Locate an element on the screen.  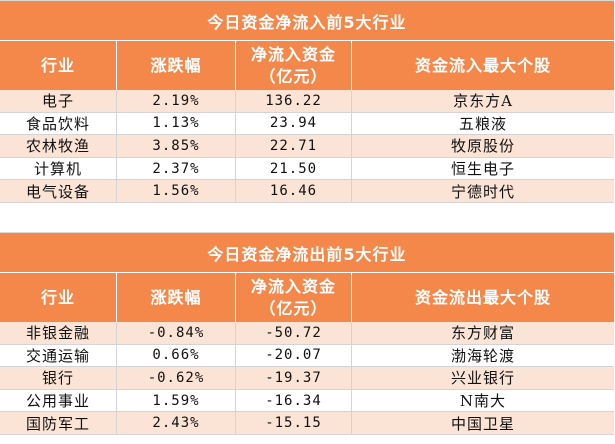
top-stock-cell: 中国卫星 is located at coordinates (482, 423).